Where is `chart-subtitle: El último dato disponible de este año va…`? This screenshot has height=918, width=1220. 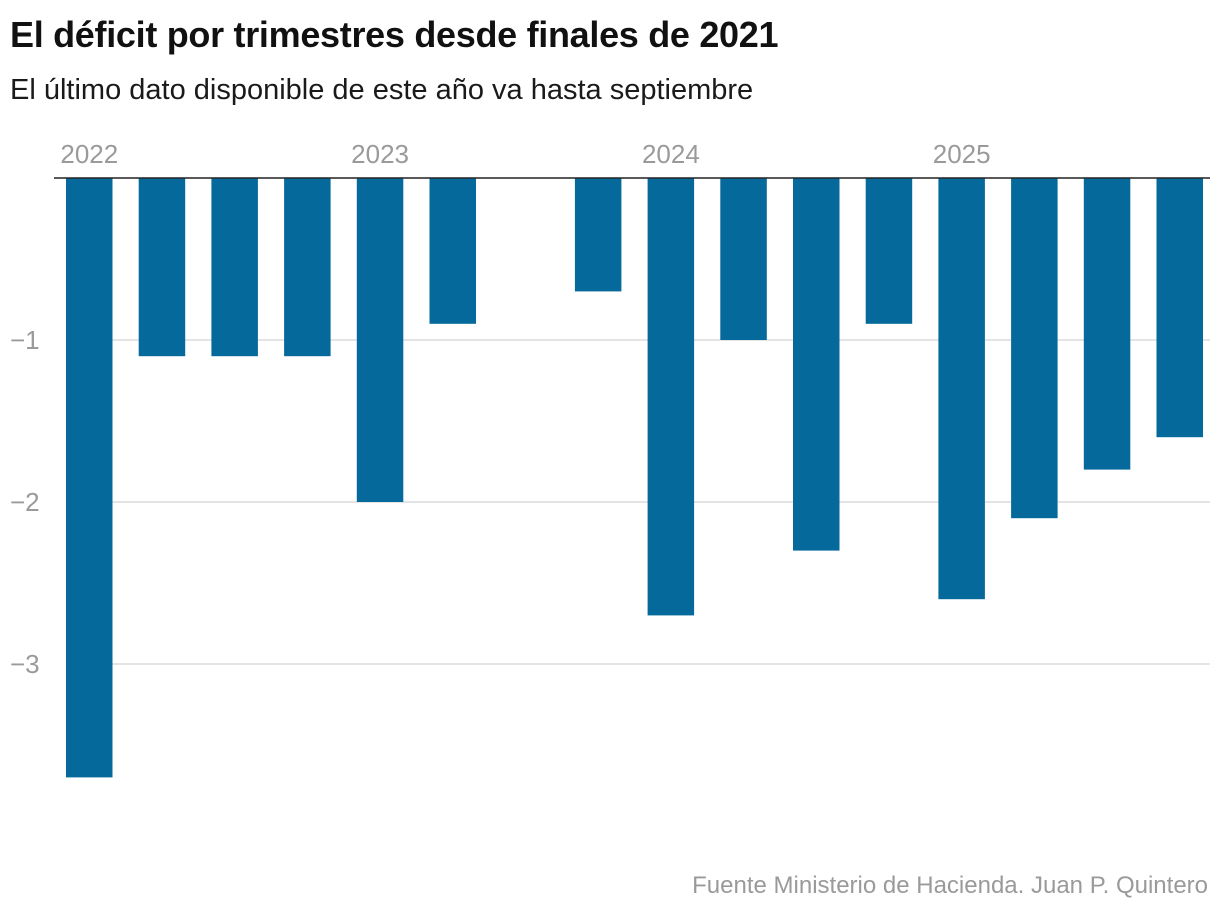 chart-subtitle: El último dato disponible de este año va… is located at coordinates (382, 90).